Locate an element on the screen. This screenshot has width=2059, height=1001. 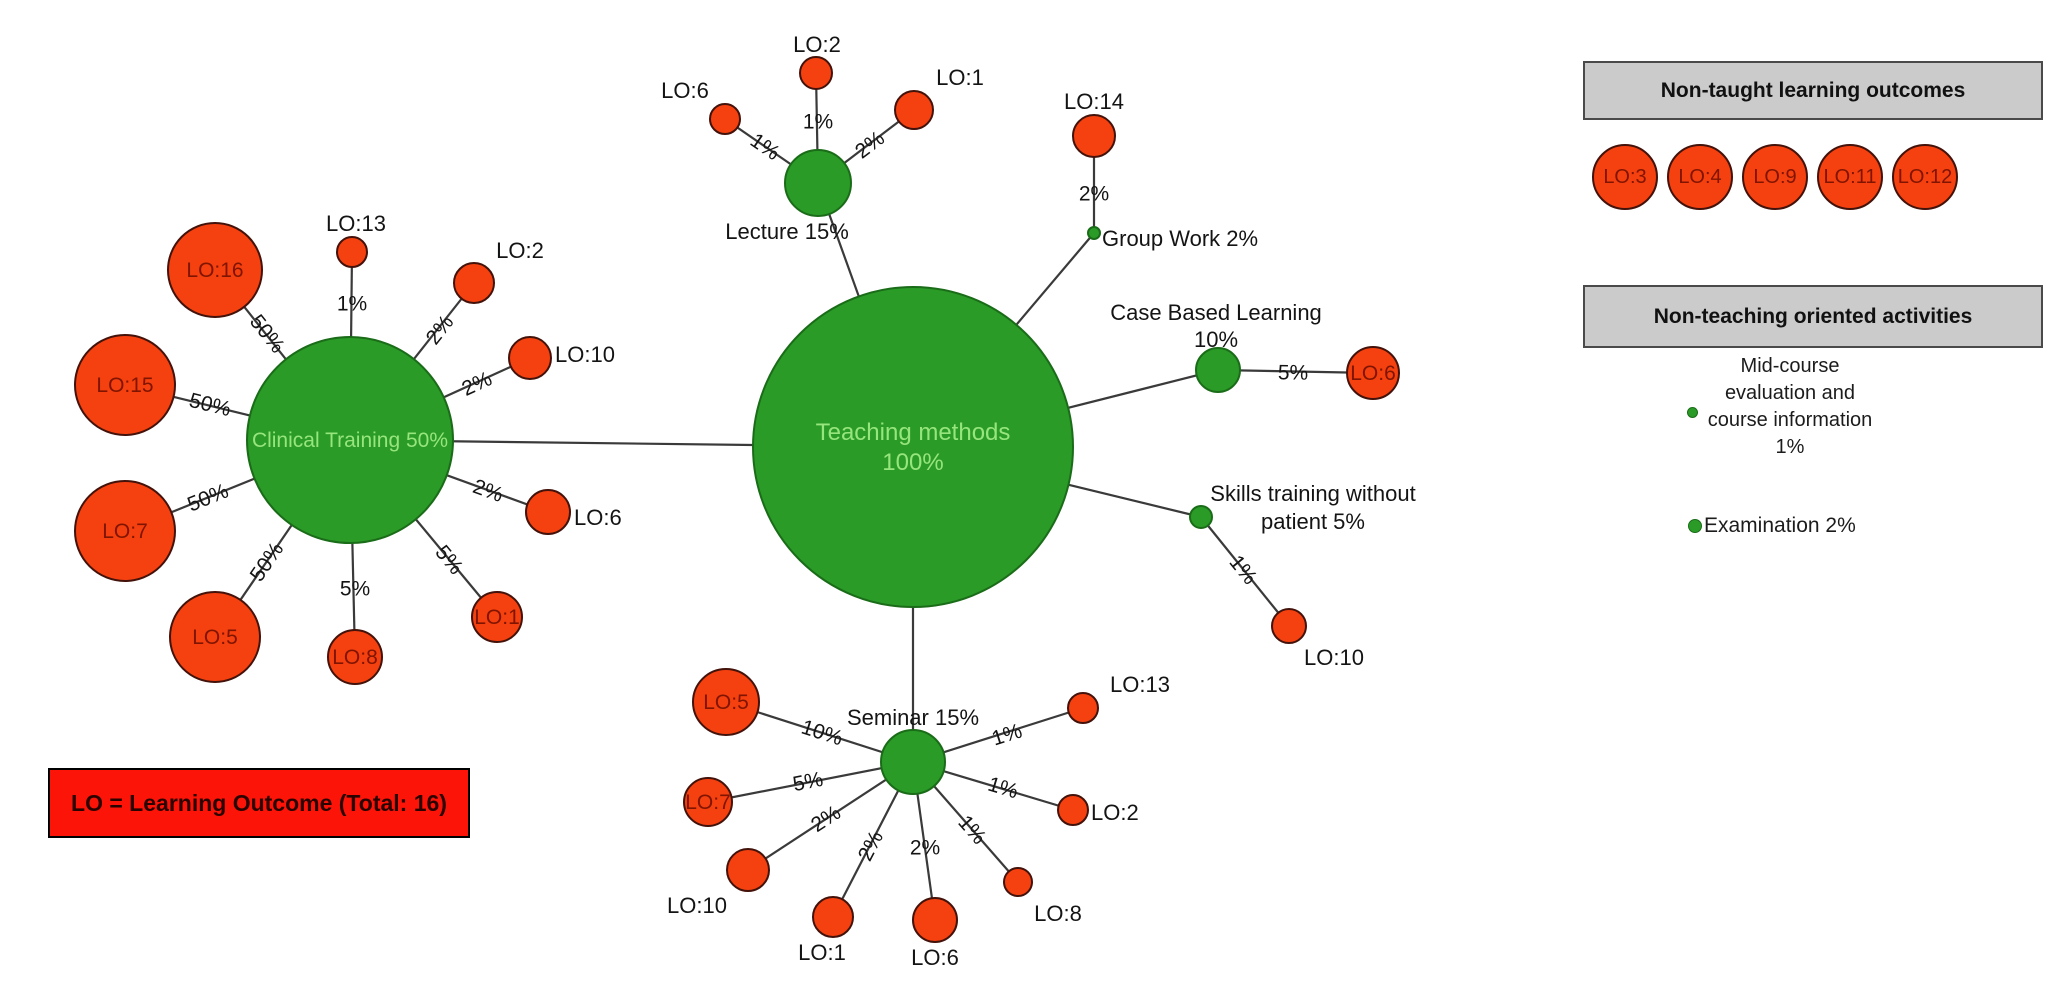
label-l_lo6: LO:6 is located at coordinates (685, 90).